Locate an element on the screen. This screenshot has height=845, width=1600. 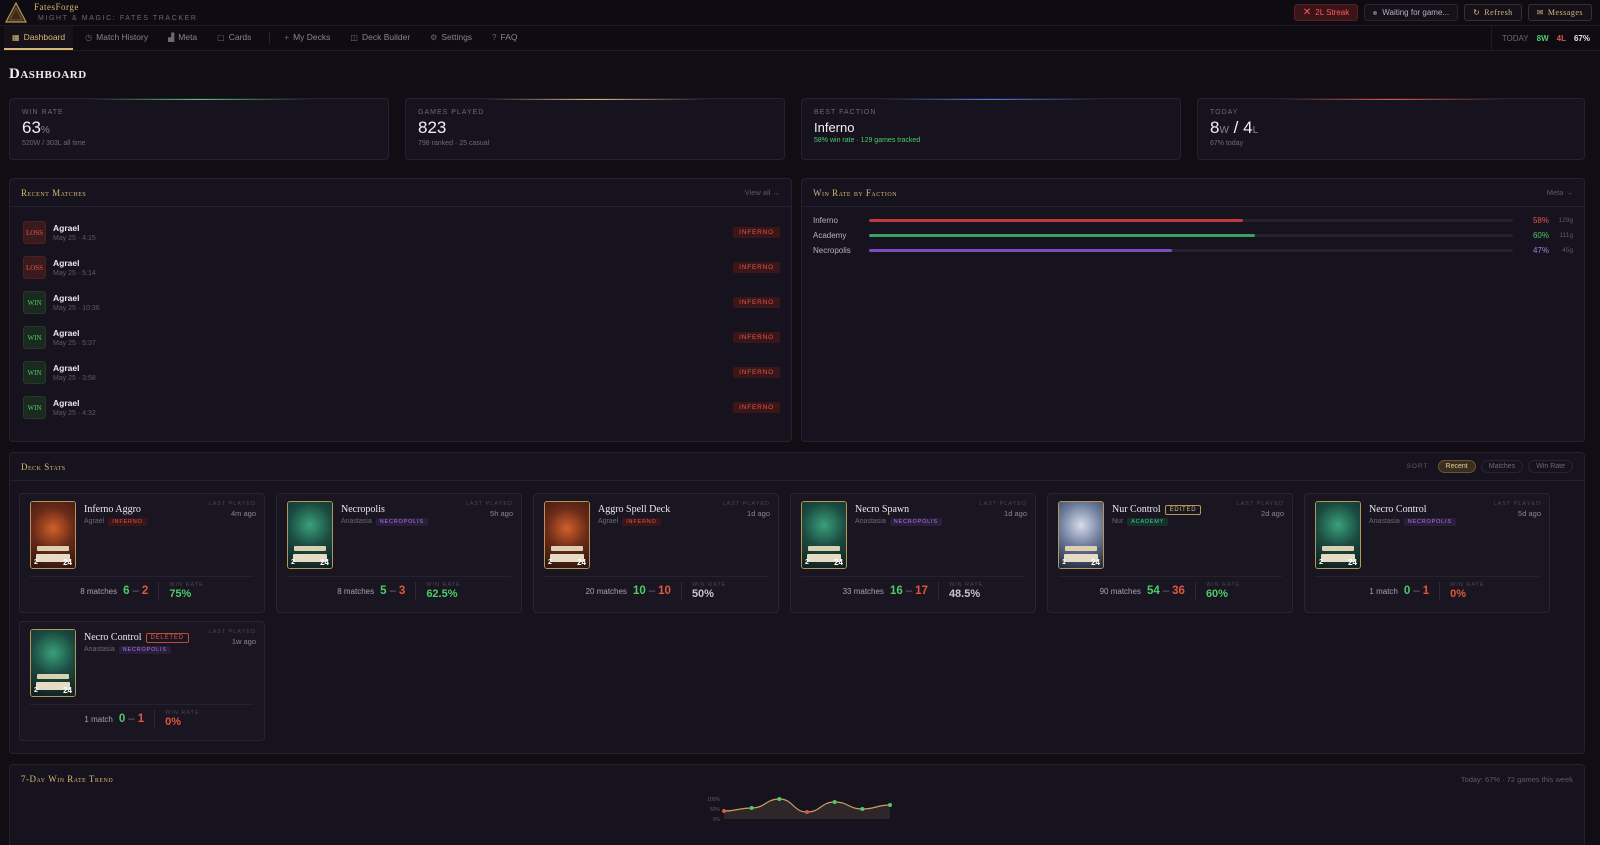
tab-dashboard: ▦ Dashboard is located at coordinates (39, 38).